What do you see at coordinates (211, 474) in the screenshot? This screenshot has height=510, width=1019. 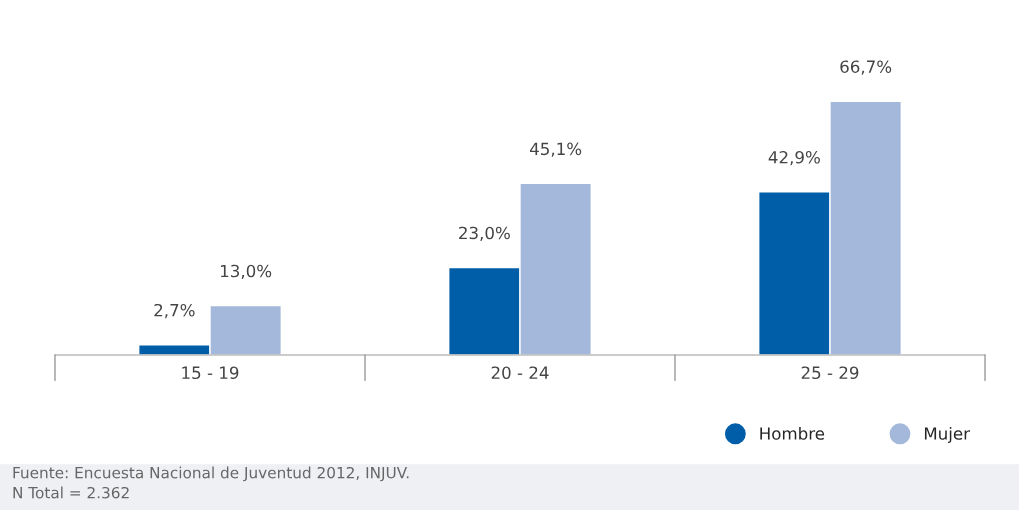 I see `source-note: Fuente: Encuesta Nacional de Juventud 2012, INJUV.` at bounding box center [211, 474].